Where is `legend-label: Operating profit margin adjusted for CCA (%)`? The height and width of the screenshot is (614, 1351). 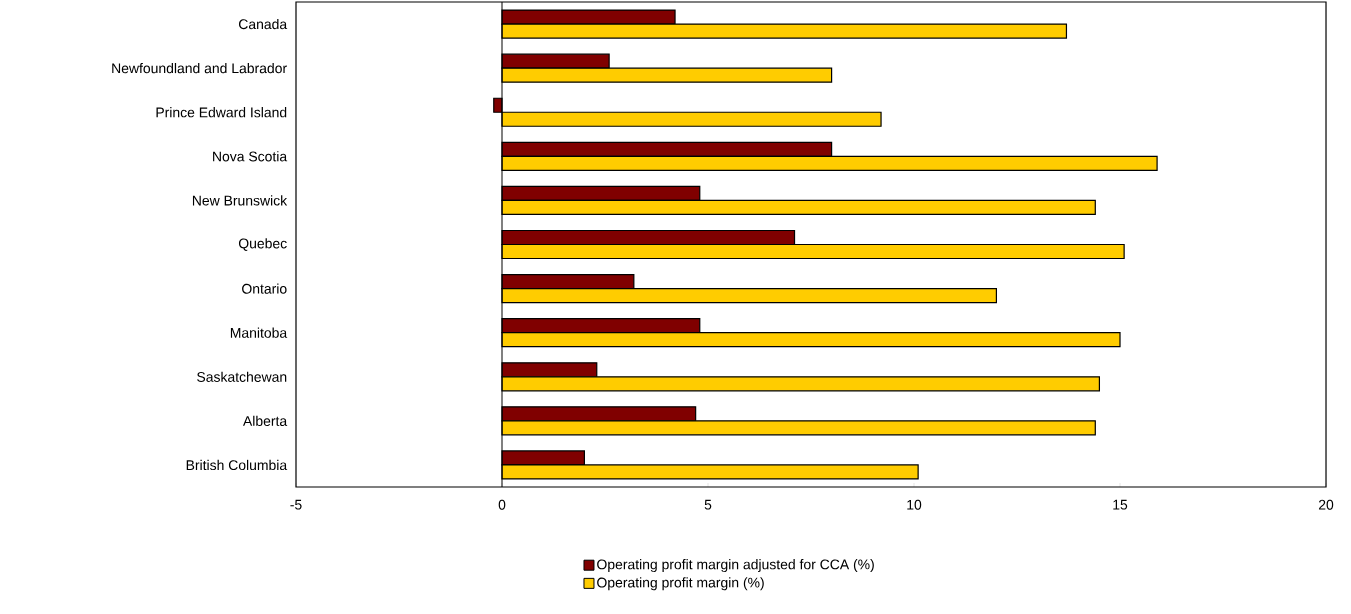
legend-label: Operating profit margin adjusted for CCA (%) is located at coordinates (735, 566).